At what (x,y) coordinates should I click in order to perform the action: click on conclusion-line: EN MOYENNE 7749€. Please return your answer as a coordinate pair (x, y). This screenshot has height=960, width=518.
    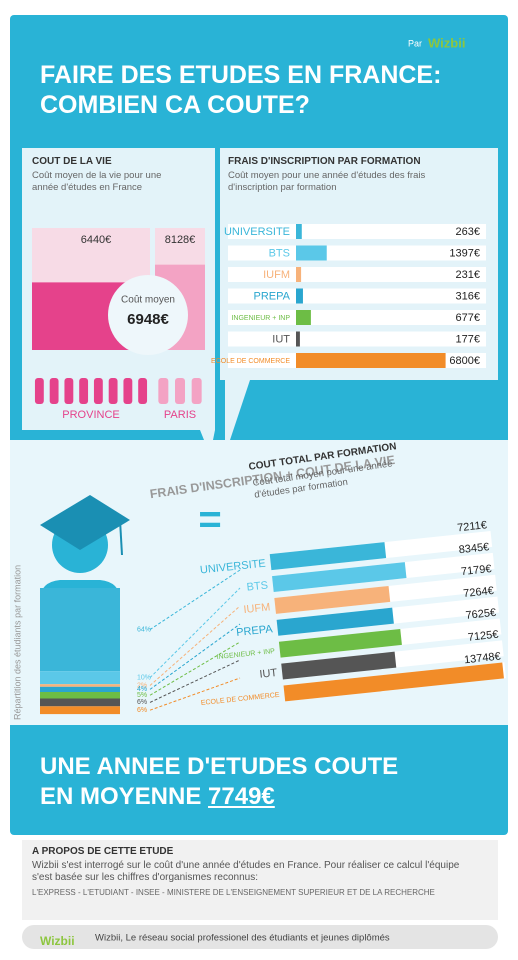
    Looking at the image, I should click on (219, 797).